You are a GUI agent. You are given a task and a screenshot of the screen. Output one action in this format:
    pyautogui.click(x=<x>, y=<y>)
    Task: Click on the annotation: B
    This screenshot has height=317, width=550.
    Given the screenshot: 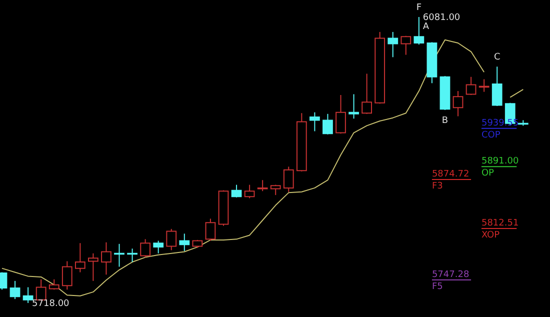 What is the action you would take?
    pyautogui.click(x=445, y=121)
    